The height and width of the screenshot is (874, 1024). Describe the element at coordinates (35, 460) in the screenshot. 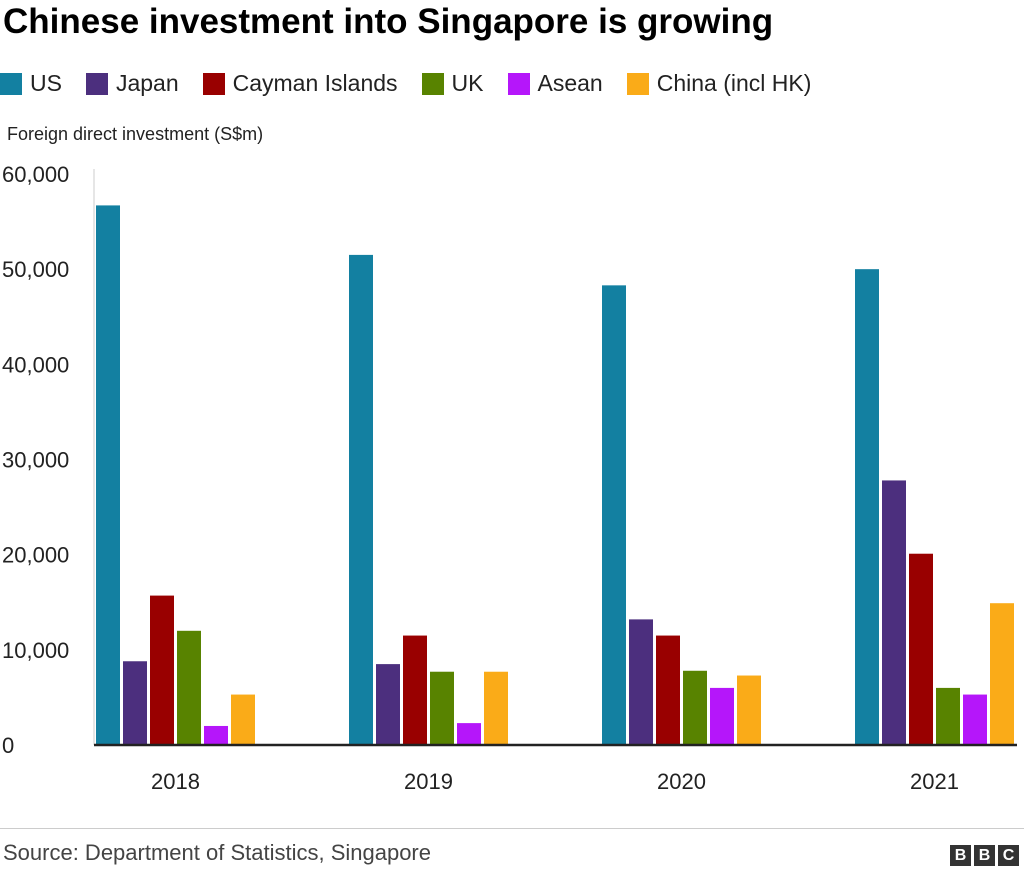

I see `y-tick-label: 30,000` at that location.